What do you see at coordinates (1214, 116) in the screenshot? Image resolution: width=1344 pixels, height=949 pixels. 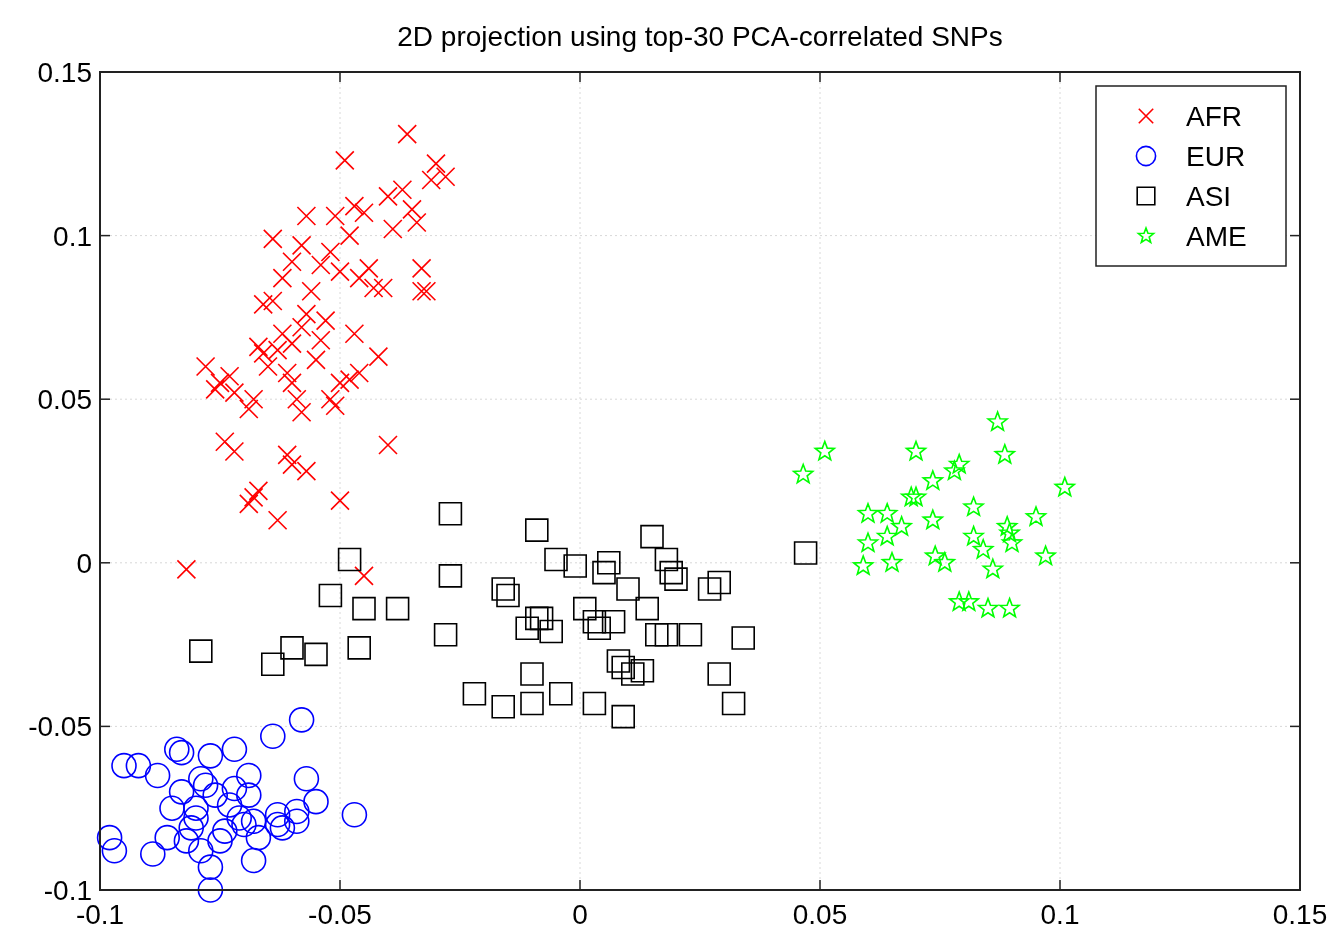 I see `legend-label: AFR` at bounding box center [1214, 116].